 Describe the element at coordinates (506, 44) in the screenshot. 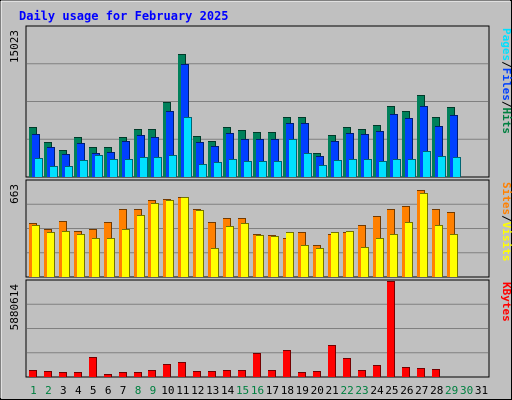

I see `legend-entry: Pages` at that location.